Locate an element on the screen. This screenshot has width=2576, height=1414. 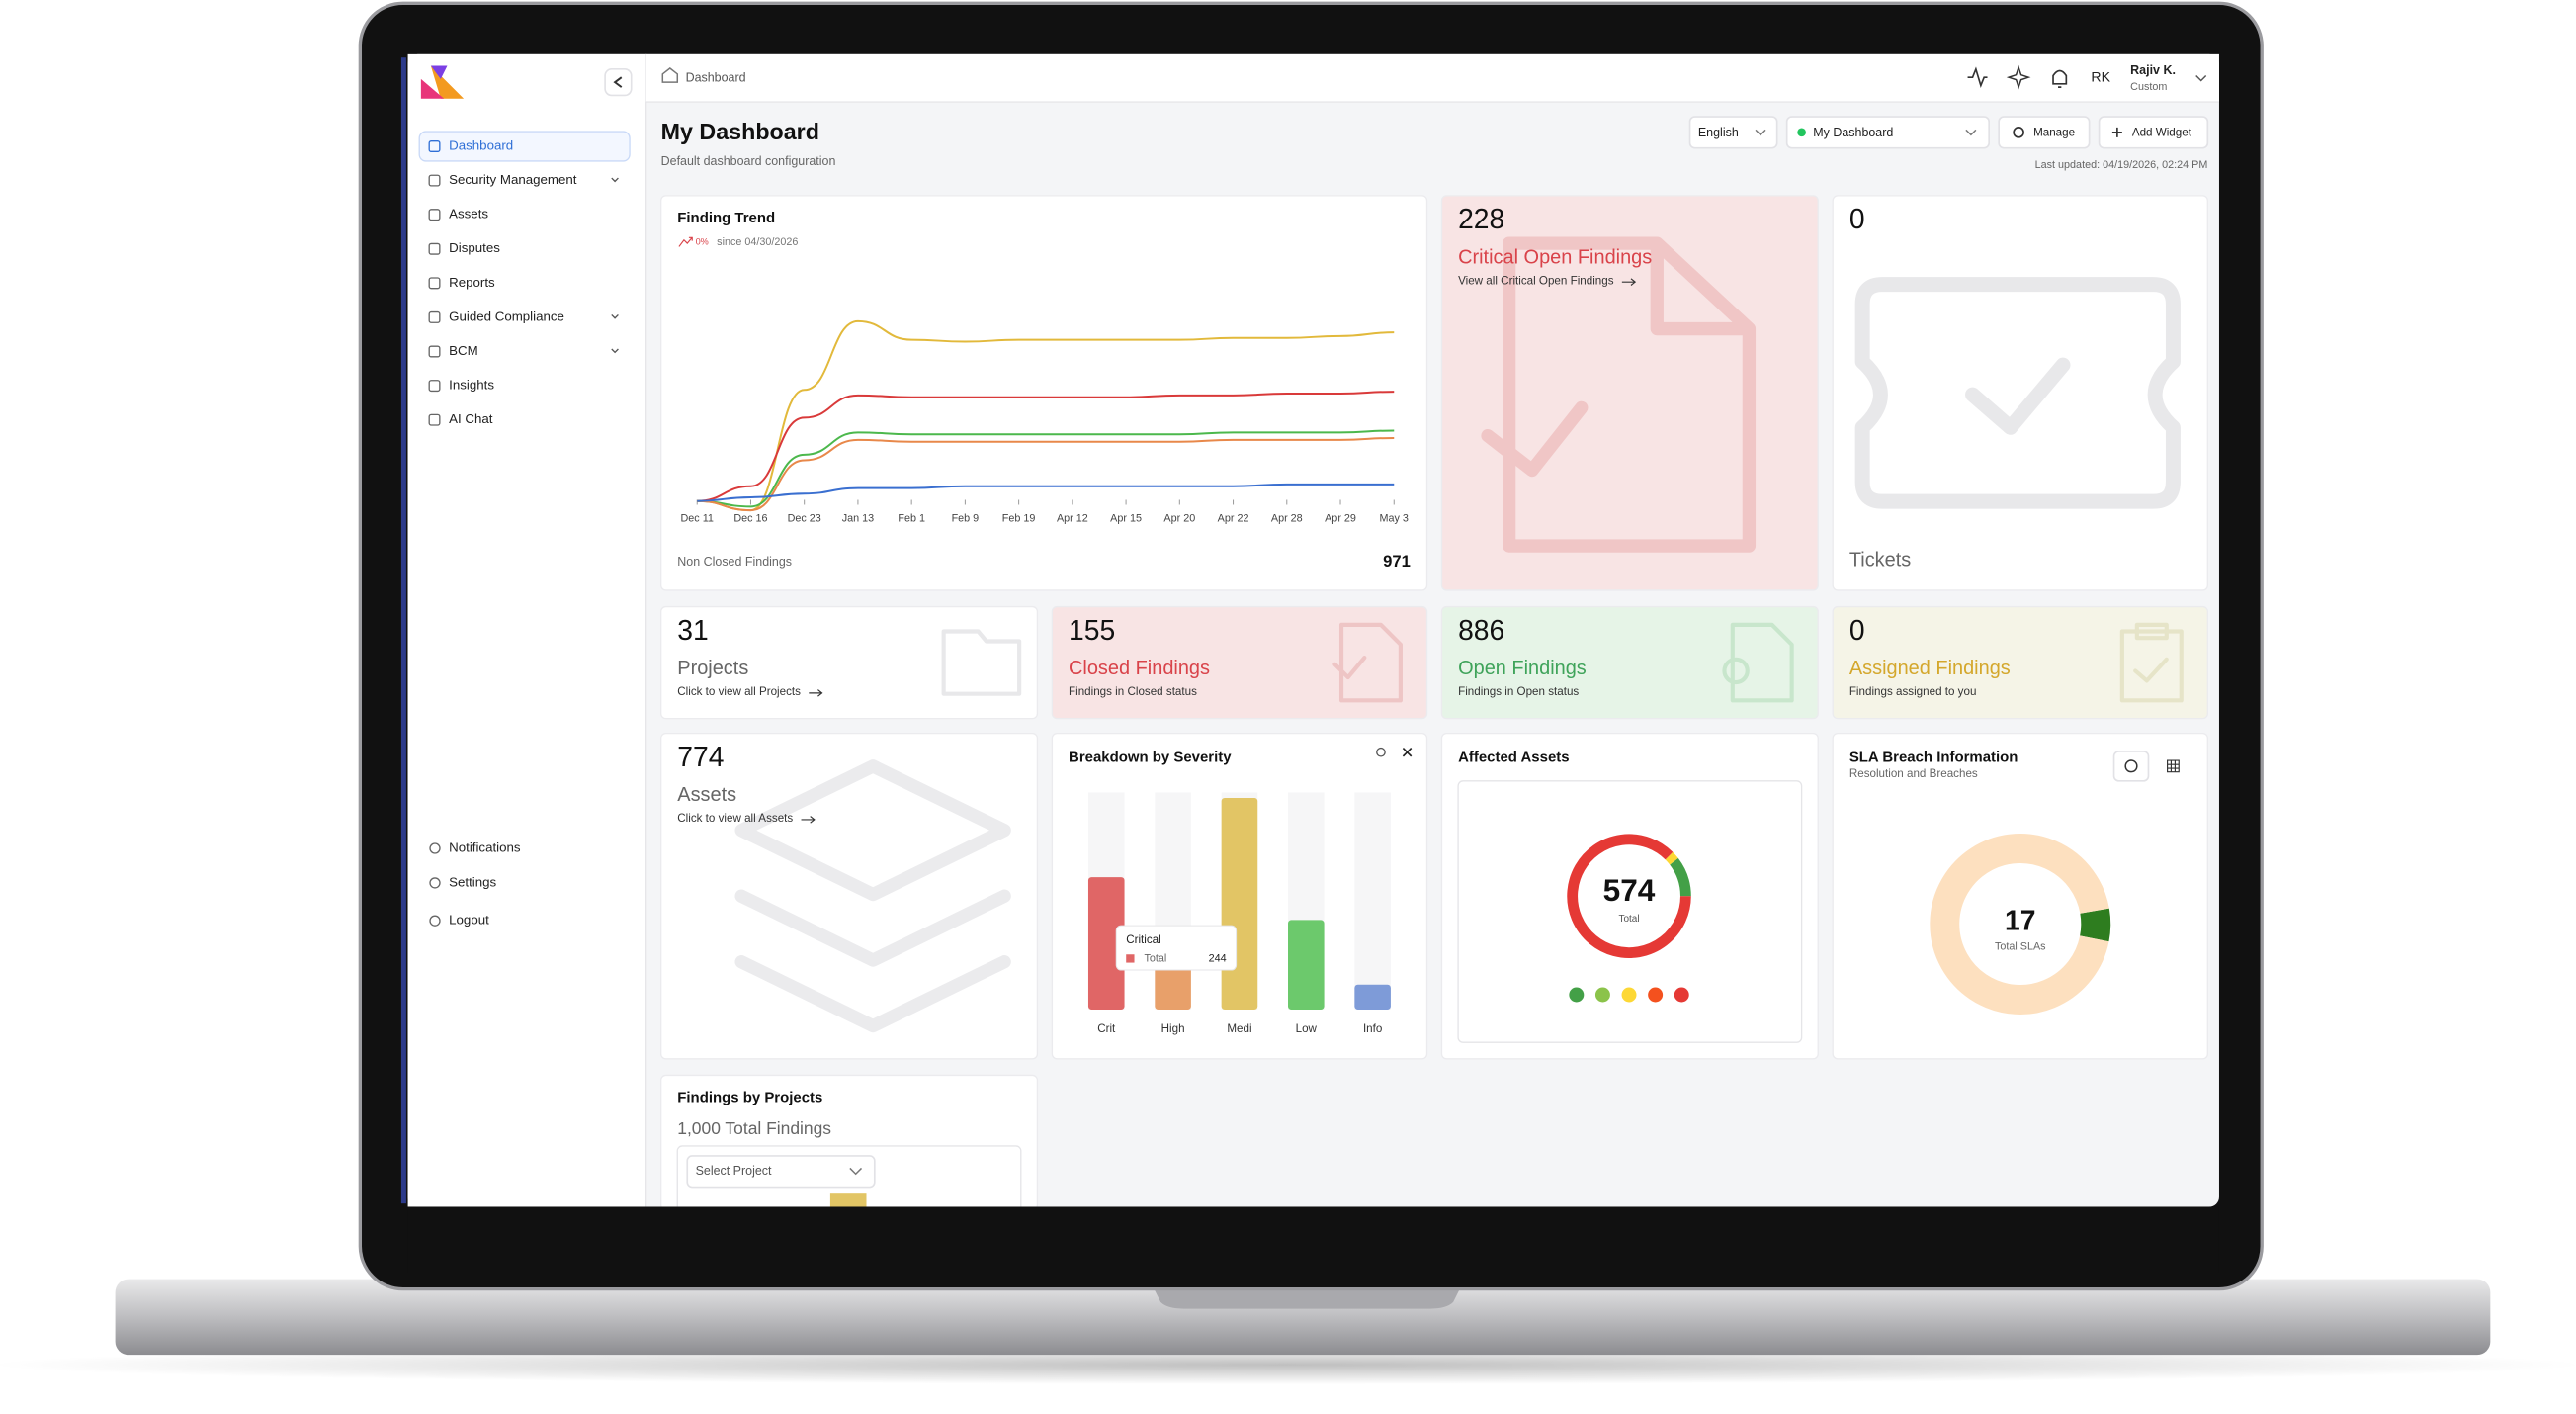
nav-item: Guided Compliance is located at coordinates (506, 316).